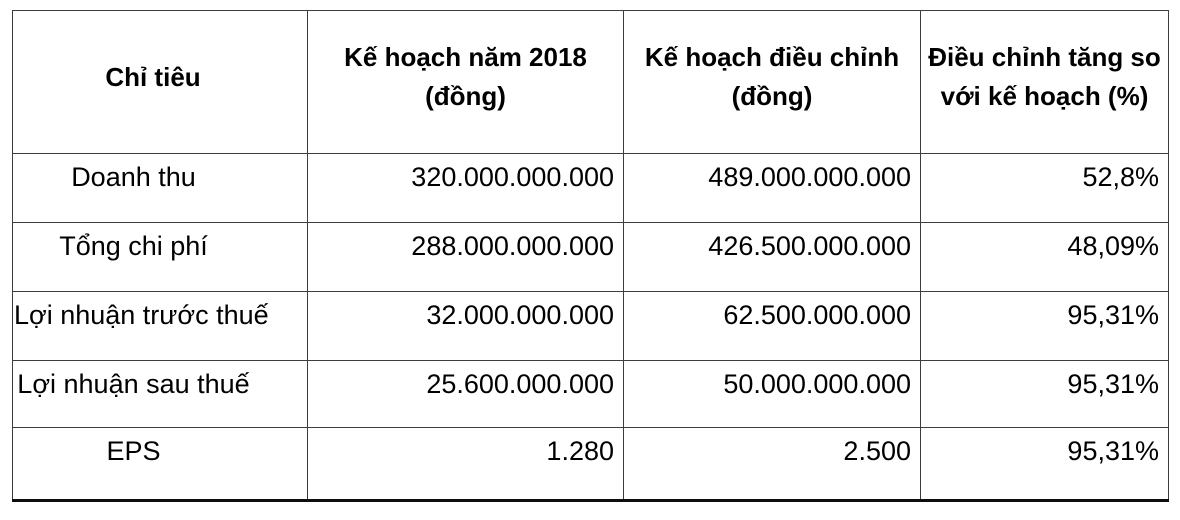 The width and height of the screenshot is (1180, 520). What do you see at coordinates (465, 257) in the screenshot?
I see `cell-value: 288.000.000.000` at bounding box center [465, 257].